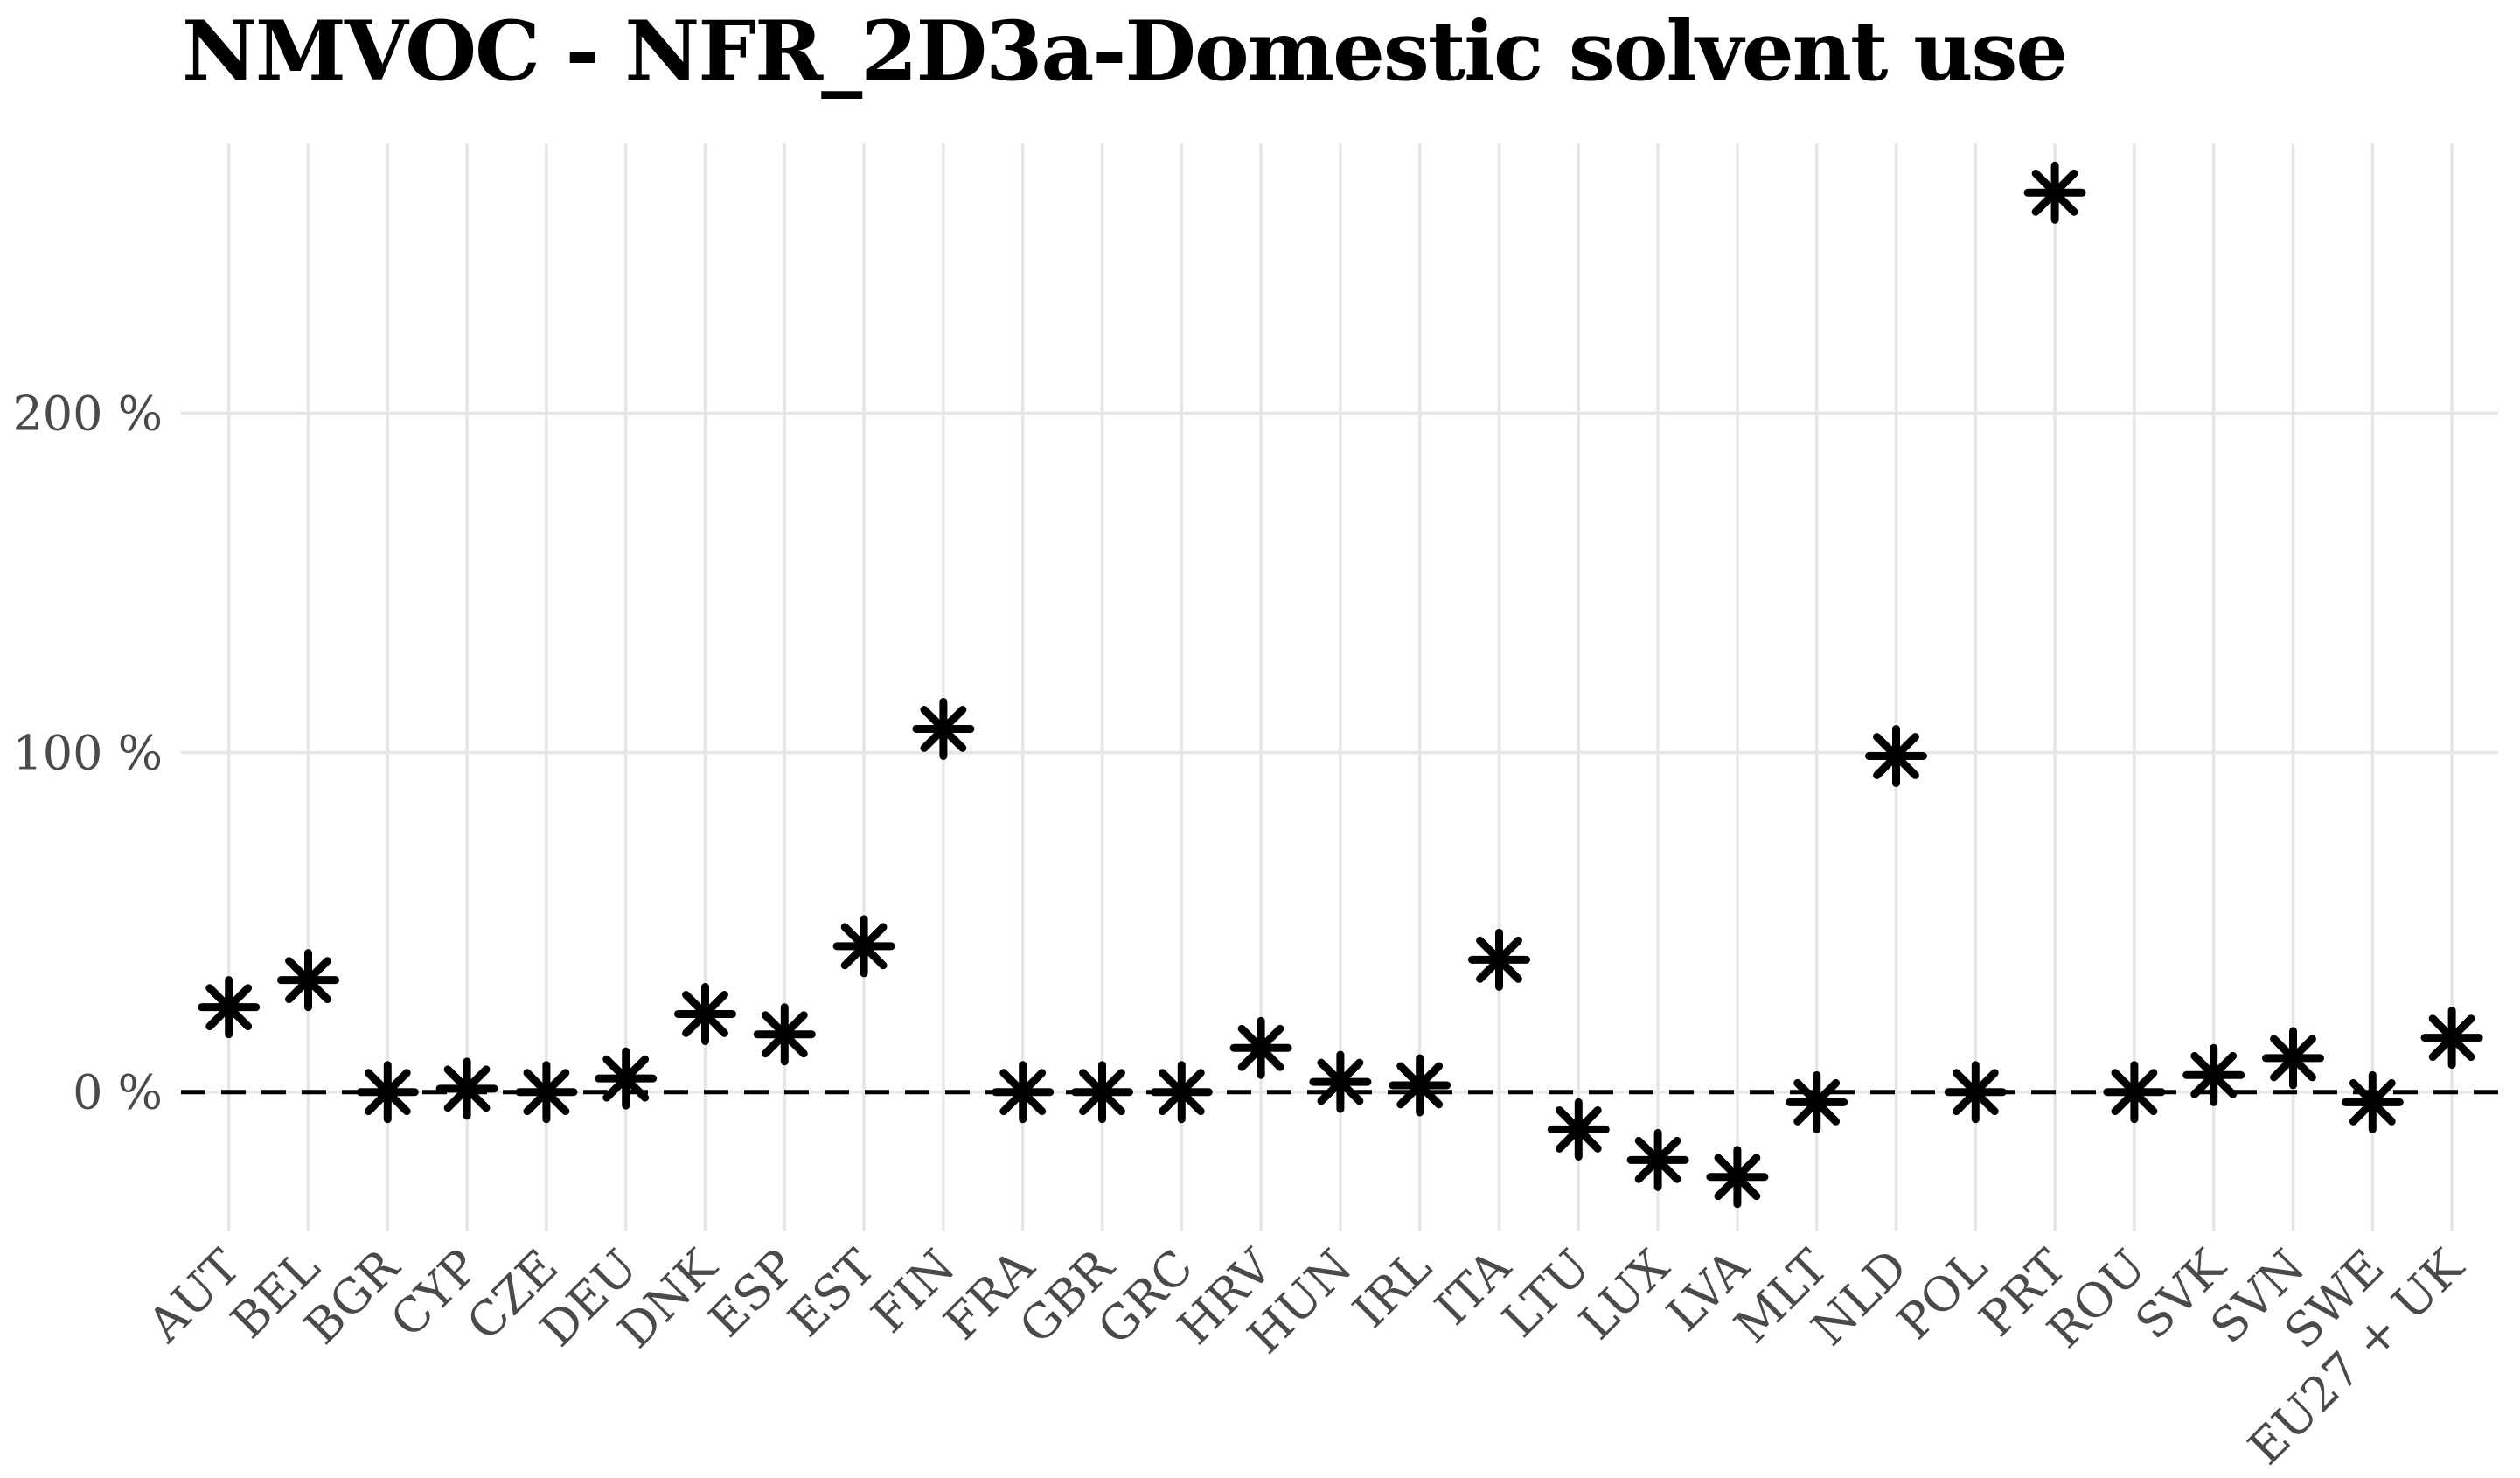  What do you see at coordinates (87, 414) in the screenshot?
I see `y-tick-label: 200 %` at bounding box center [87, 414].